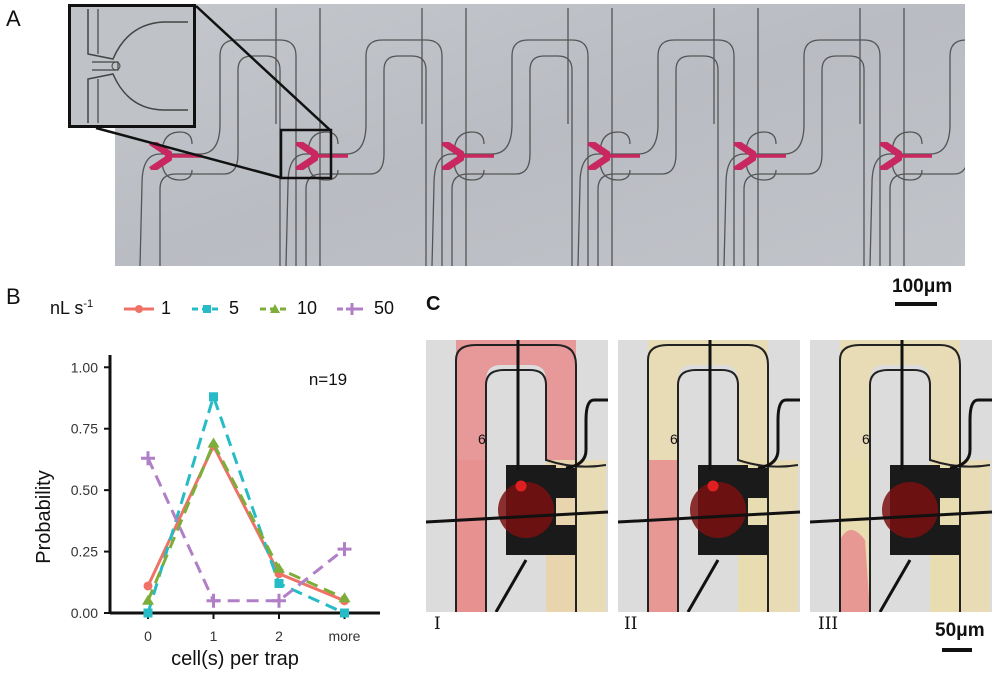 The image size is (1000, 675). I want to click on x-tick-label: 0, so click(148, 636).